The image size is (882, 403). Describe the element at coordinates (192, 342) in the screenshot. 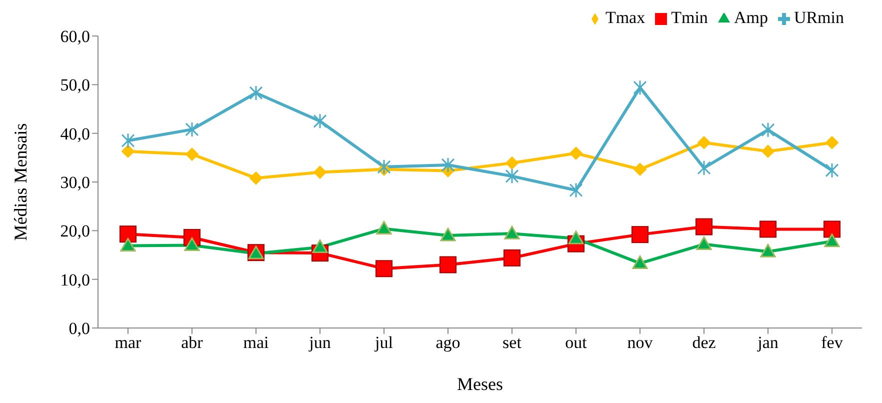

I see `x-tick-label: abr` at that location.